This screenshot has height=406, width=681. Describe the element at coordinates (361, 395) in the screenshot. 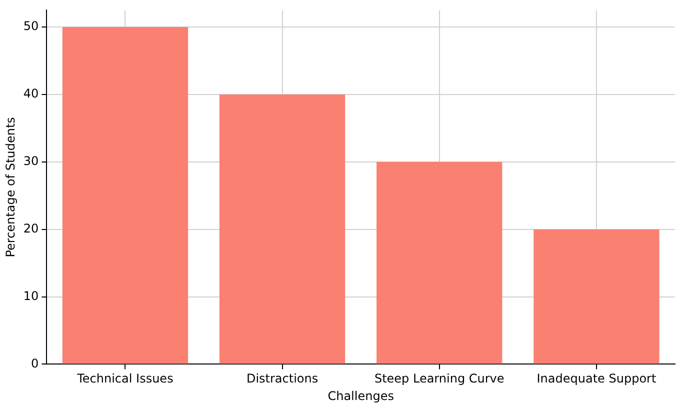

I see `x-axis-title: Challenges` at that location.